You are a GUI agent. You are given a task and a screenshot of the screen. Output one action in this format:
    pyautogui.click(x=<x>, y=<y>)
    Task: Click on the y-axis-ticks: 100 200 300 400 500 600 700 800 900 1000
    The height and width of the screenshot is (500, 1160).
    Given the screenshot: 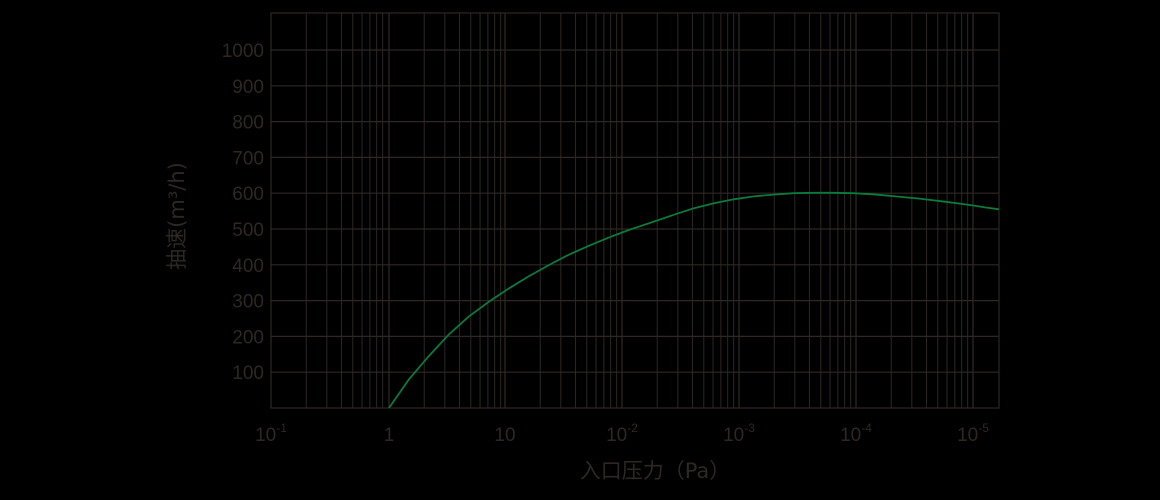 What is the action you would take?
    pyautogui.click(x=243, y=212)
    